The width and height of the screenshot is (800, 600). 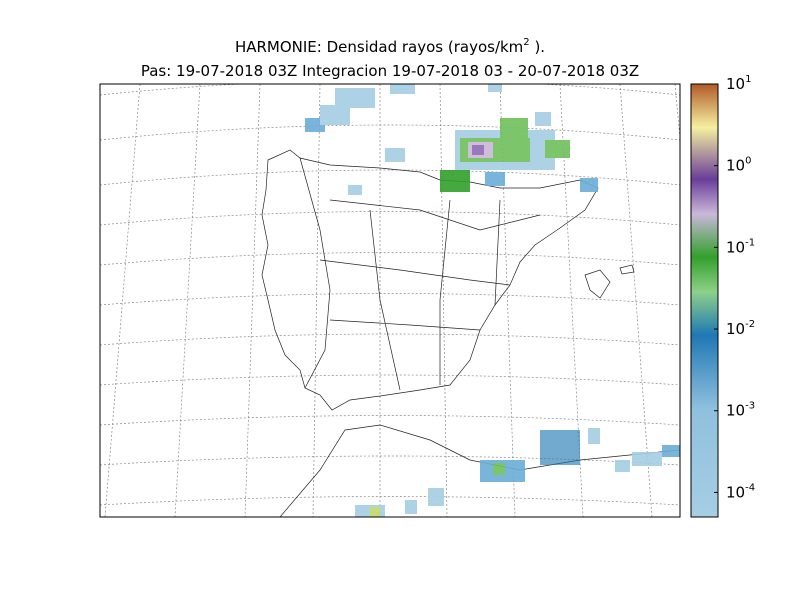 What do you see at coordinates (750, 487) in the screenshot?
I see `tick-exponent: -4` at bounding box center [750, 487].